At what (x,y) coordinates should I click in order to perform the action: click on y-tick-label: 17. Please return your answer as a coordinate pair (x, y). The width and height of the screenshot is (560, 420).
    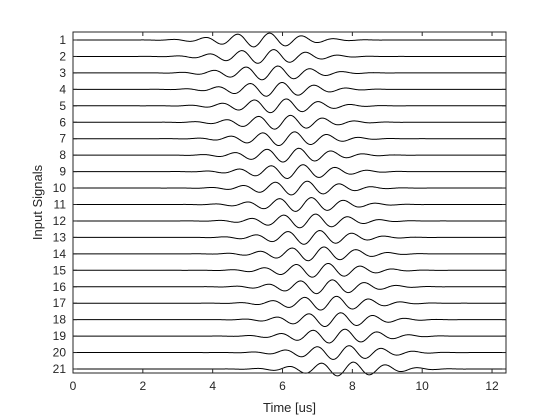
    Looking at the image, I should click on (60, 303).